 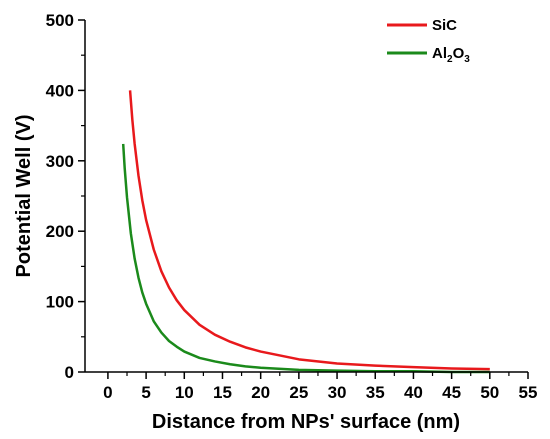 I want to click on y-tick-label: 500, so click(x=60, y=20).